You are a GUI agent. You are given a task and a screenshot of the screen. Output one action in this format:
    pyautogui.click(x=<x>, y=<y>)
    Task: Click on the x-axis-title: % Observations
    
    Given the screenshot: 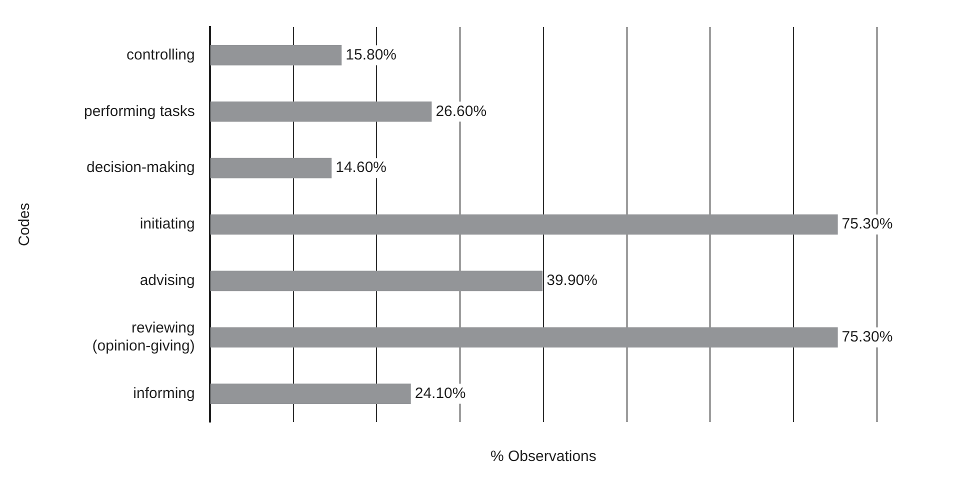 What is the action you would take?
    pyautogui.click(x=543, y=457)
    